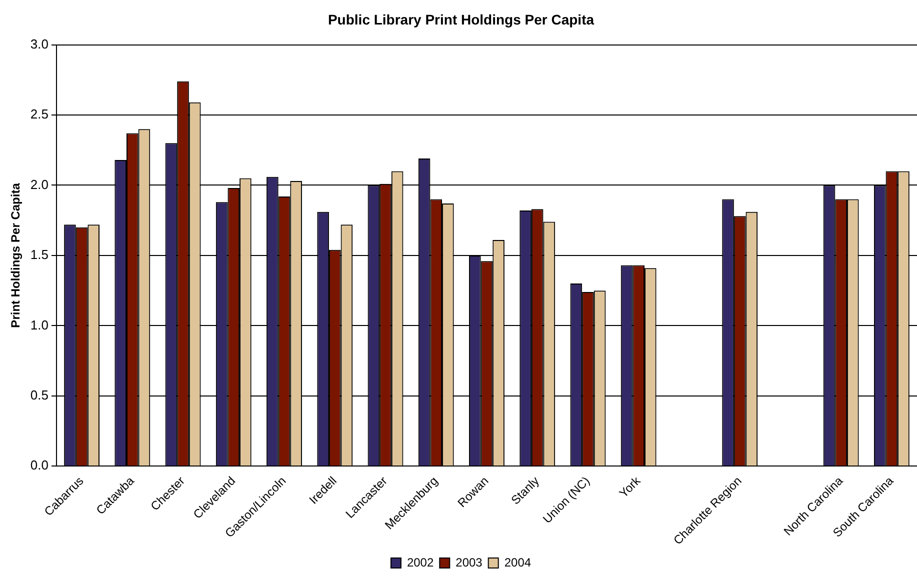 This screenshot has height=581, width=917. What do you see at coordinates (39, 465) in the screenshot?
I see `y-tick-label: 0.0` at bounding box center [39, 465].